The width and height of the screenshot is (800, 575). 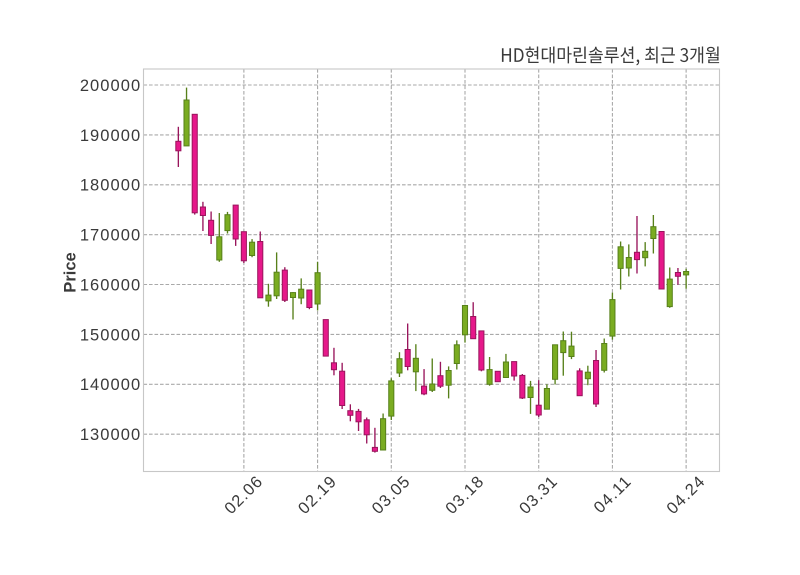 I want to click on svg-text: 140000, so click(x=110, y=385).